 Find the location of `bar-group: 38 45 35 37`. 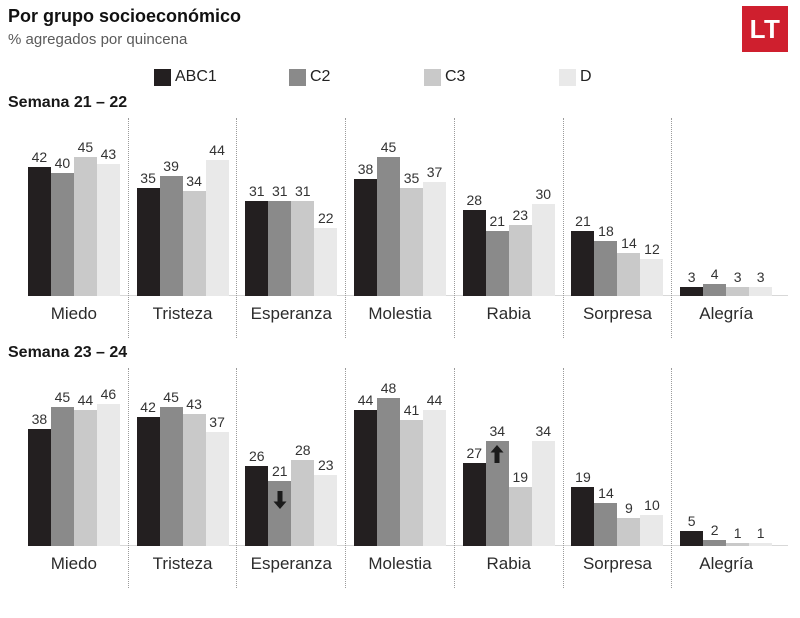

bar-group: 38 45 35 37 is located at coordinates (400, 207).